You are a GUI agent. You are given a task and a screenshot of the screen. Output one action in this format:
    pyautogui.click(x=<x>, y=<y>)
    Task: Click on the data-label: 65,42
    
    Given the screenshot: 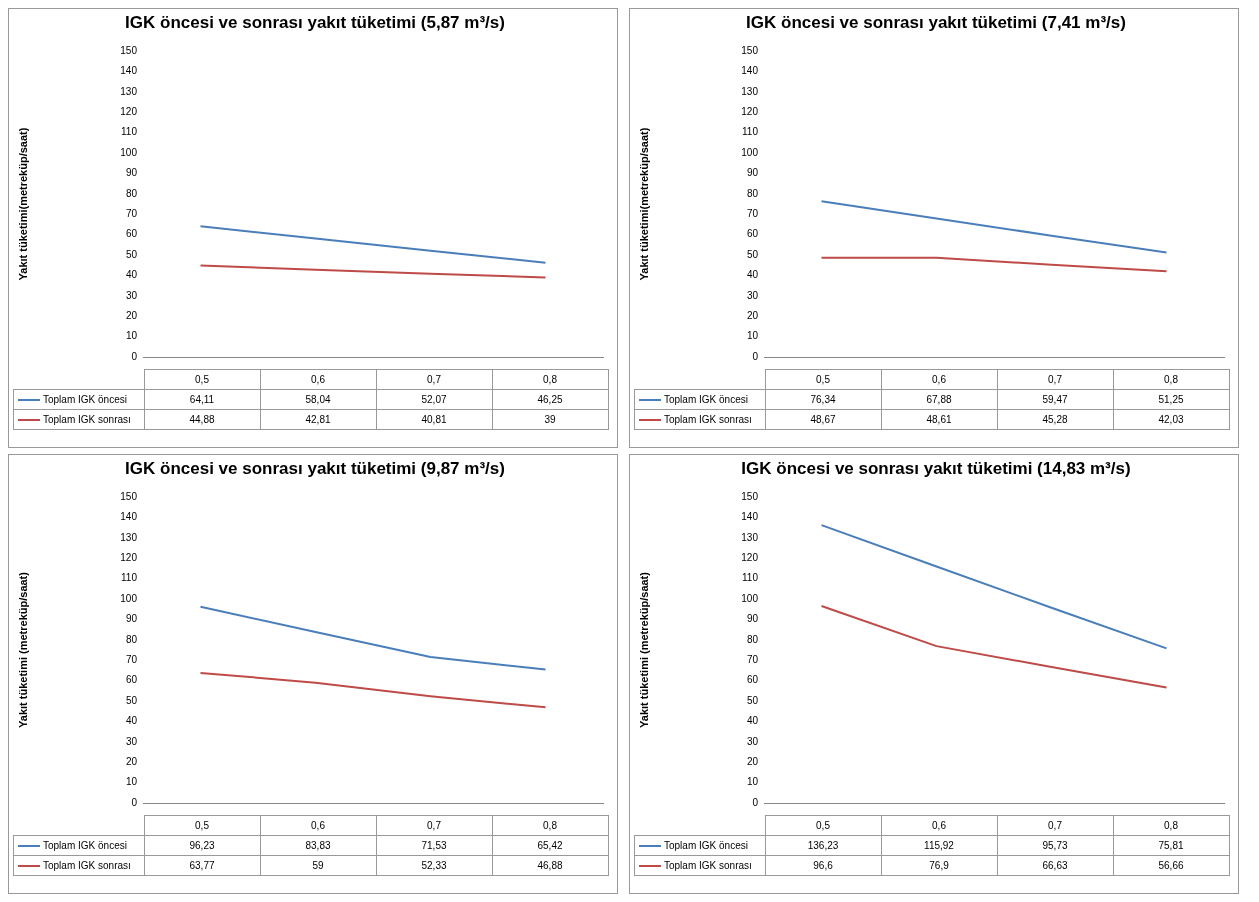 What is the action you would take?
    pyautogui.click(x=550, y=845)
    